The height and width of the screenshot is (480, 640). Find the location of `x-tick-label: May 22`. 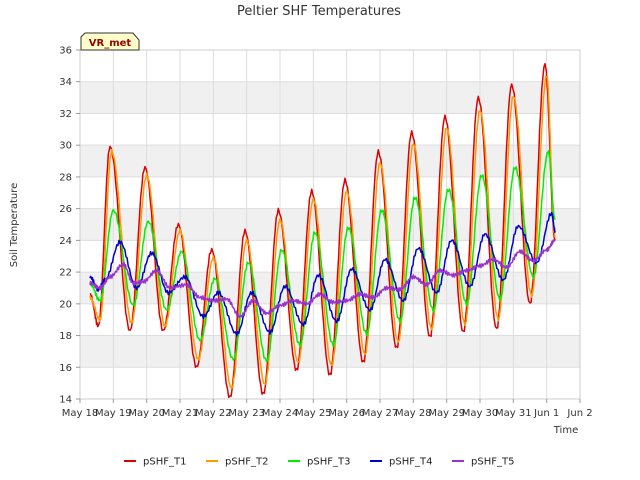

x-tick-label: May 22 is located at coordinates (213, 413).